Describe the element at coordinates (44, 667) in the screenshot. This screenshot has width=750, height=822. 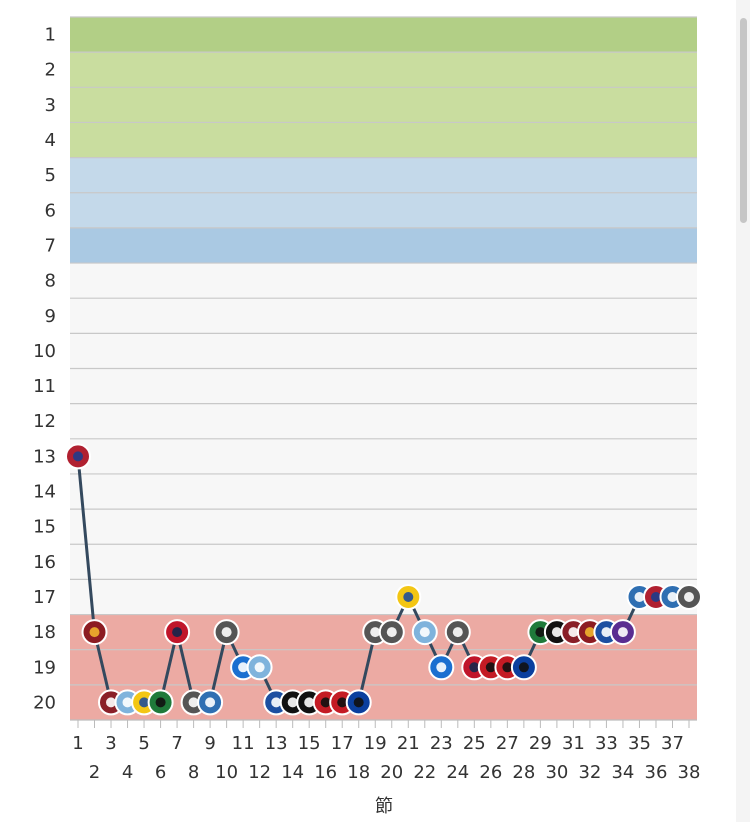
I see `y-tick-label: 19` at that location.